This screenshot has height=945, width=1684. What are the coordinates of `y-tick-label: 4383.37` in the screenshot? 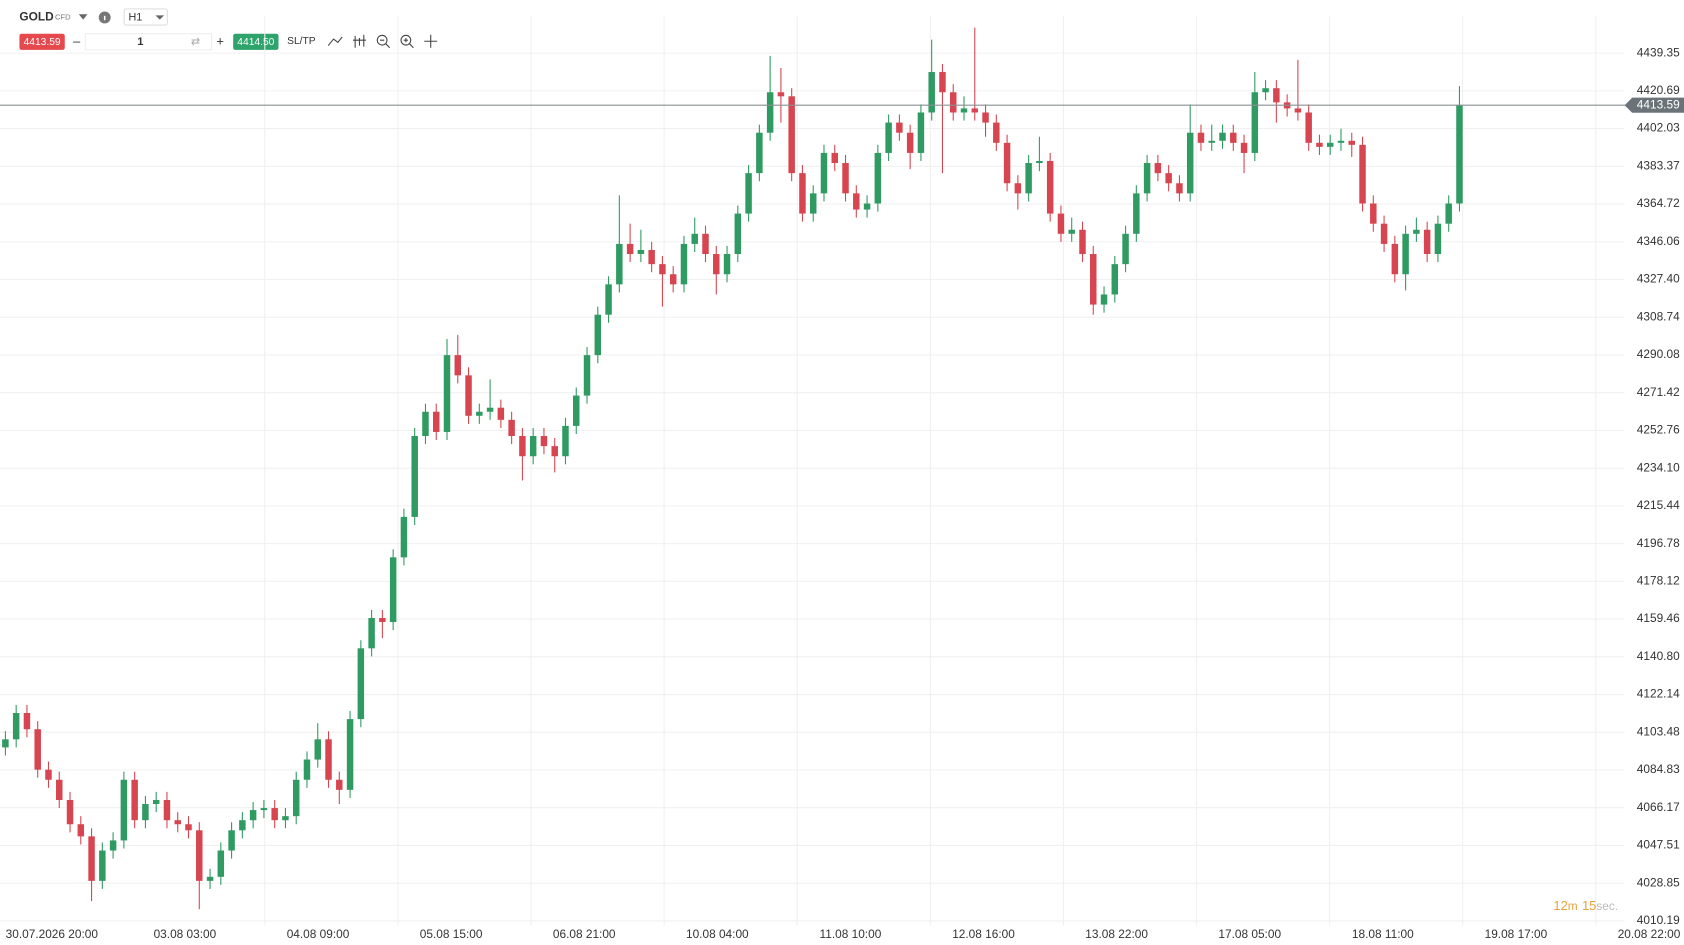 It's located at (1658, 165).